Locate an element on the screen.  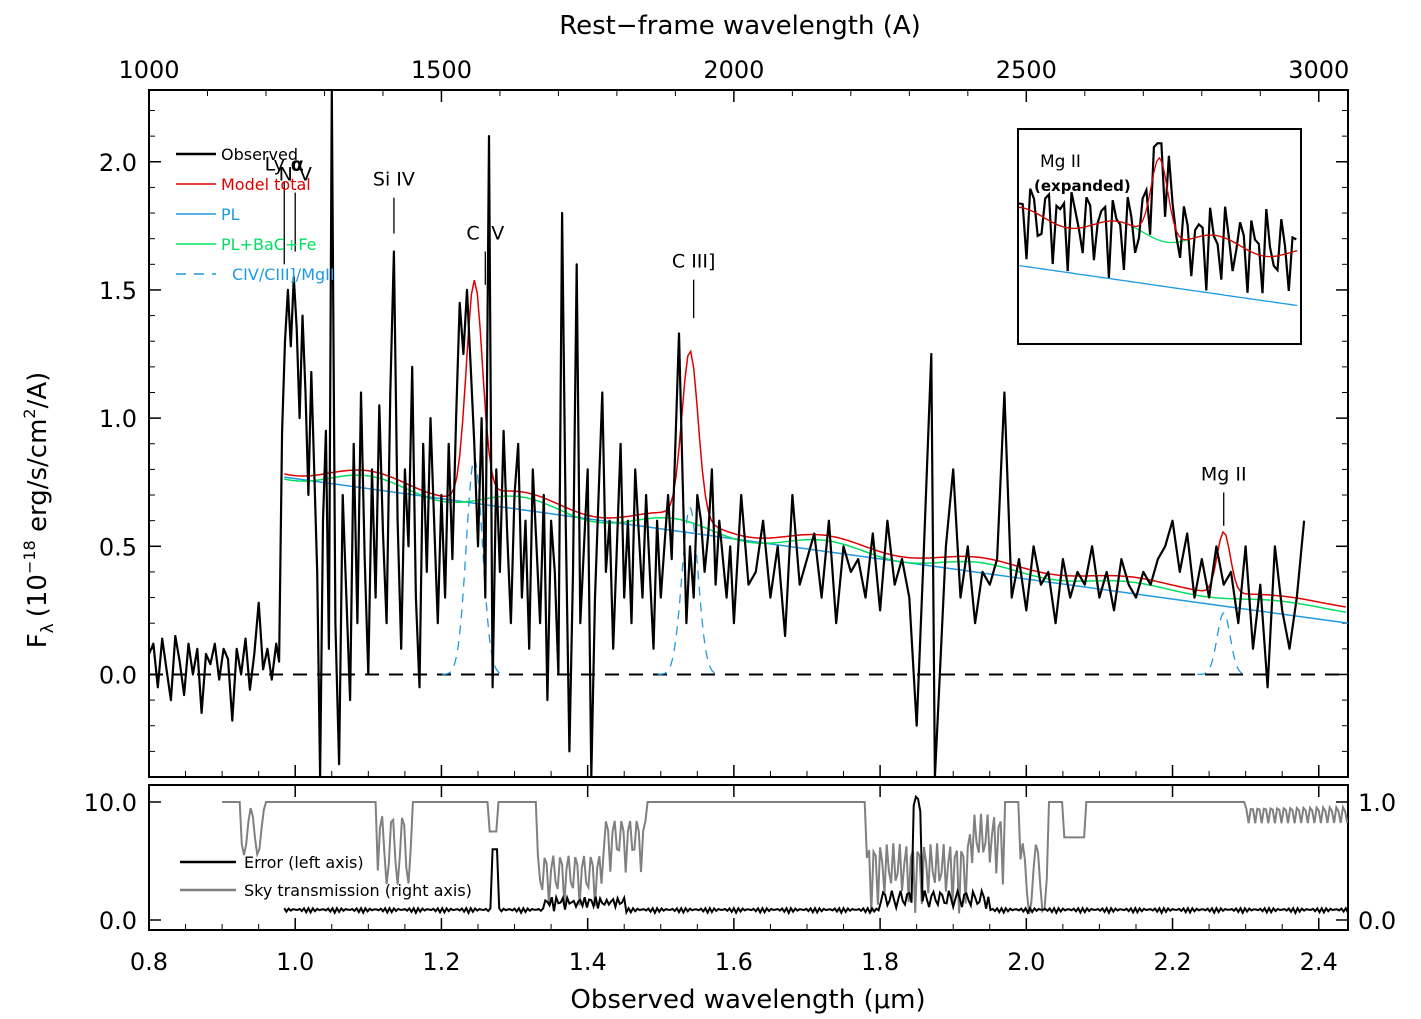
x-tick-label: 2.4 is located at coordinates (1319, 962).